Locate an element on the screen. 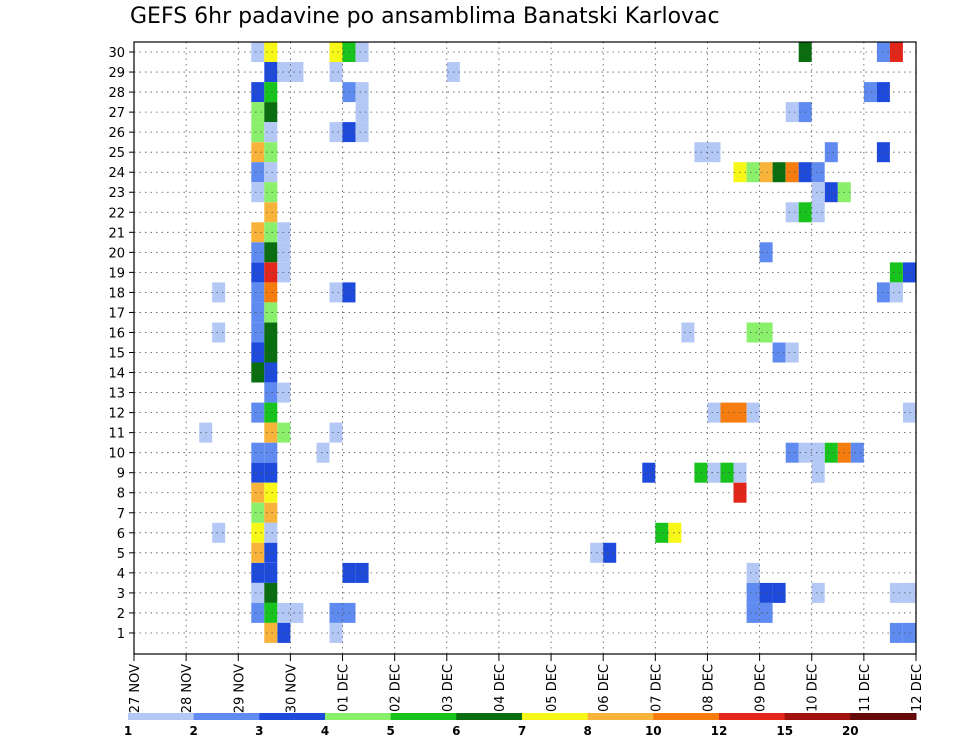 Image resolution: width=960 pixels, height=742 pixels. colorbar-legend: 1 2 3 4 5 6 7 8 10 12 15 20 is located at coordinates (520, 725).